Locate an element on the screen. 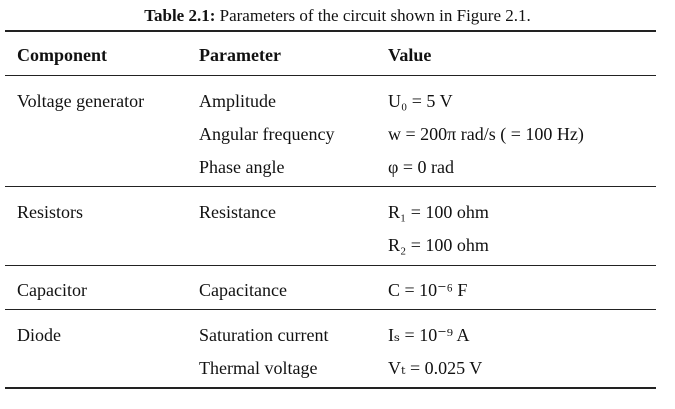  value-angular-frequency: w = 200π rad/s ( = 100 Hz) is located at coordinates (486, 134).